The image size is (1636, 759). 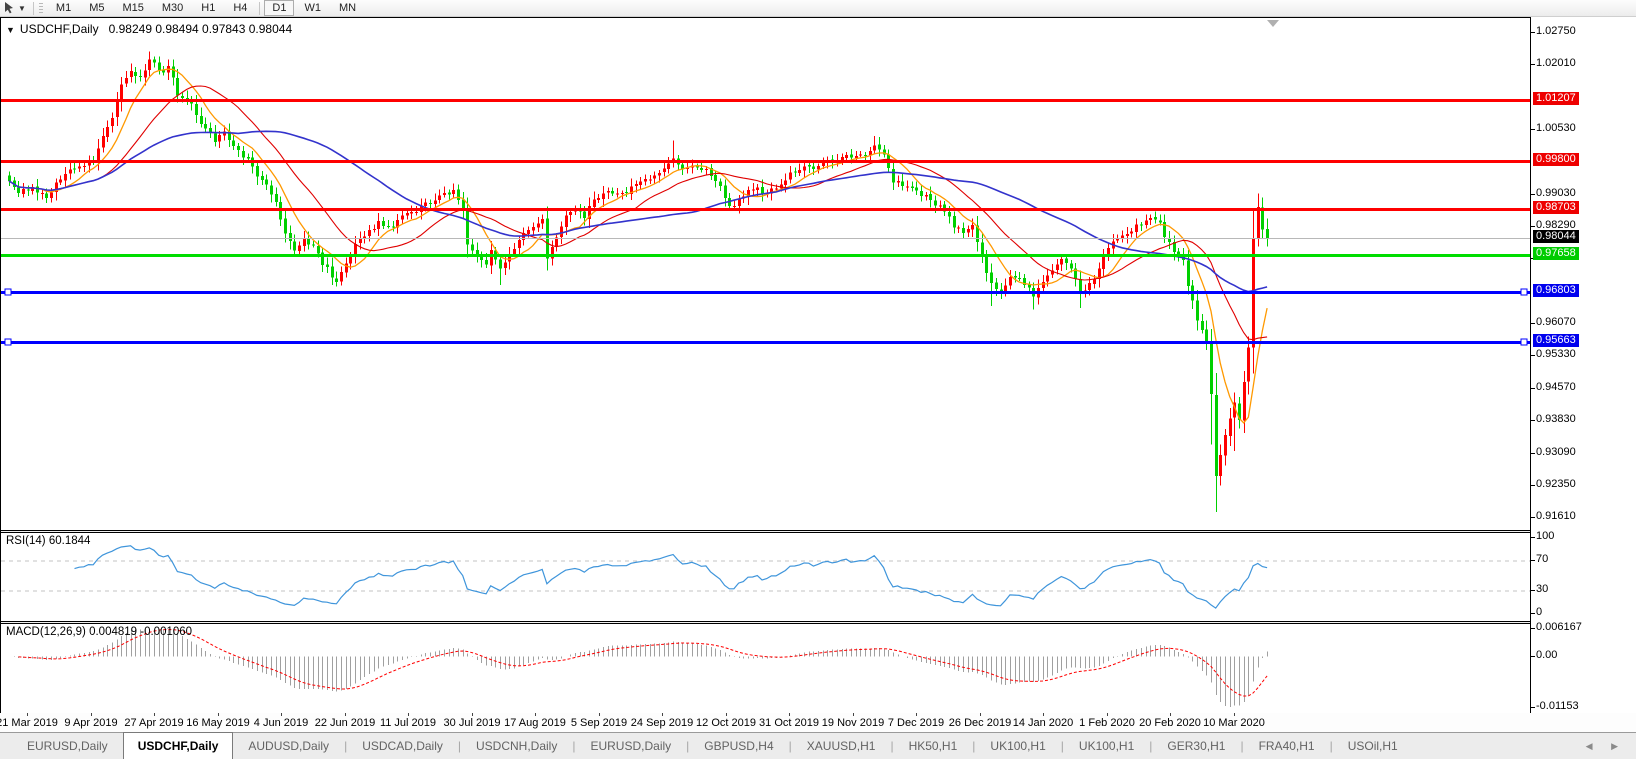 I want to click on toolbar-grip, so click(x=40, y=8).